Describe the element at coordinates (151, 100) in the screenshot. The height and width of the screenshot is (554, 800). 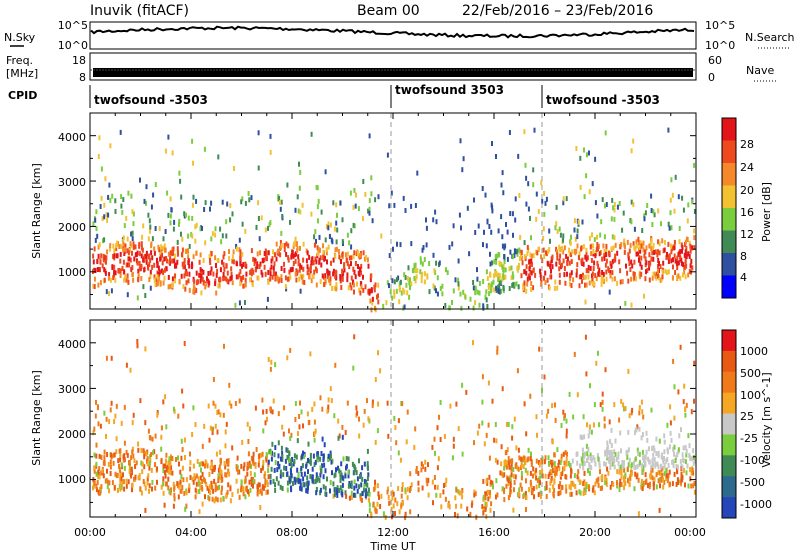
I see `cpid-segment-1: twofsound -3503` at that location.